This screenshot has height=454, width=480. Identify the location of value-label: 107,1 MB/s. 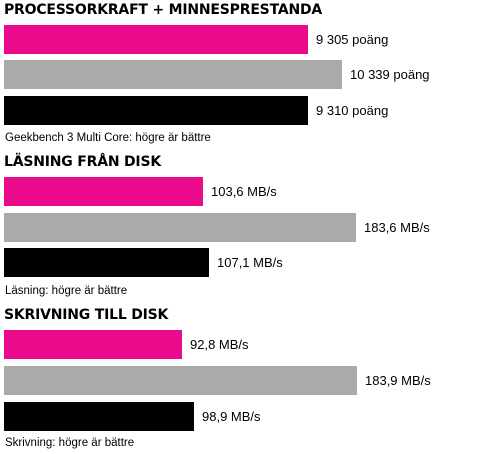
(250, 262).